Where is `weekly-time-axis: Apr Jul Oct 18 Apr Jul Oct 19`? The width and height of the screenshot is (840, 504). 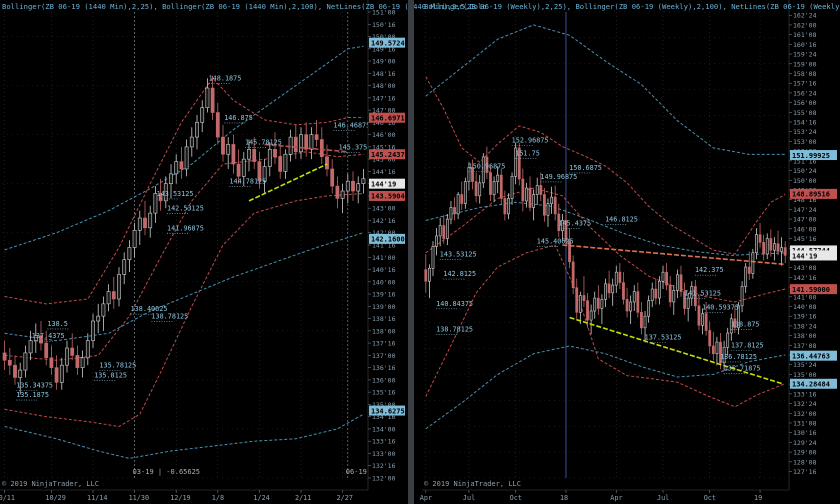
weekly-time-axis: Apr Jul Oct 18 Apr Jul Oct 19 is located at coordinates (629, 496).